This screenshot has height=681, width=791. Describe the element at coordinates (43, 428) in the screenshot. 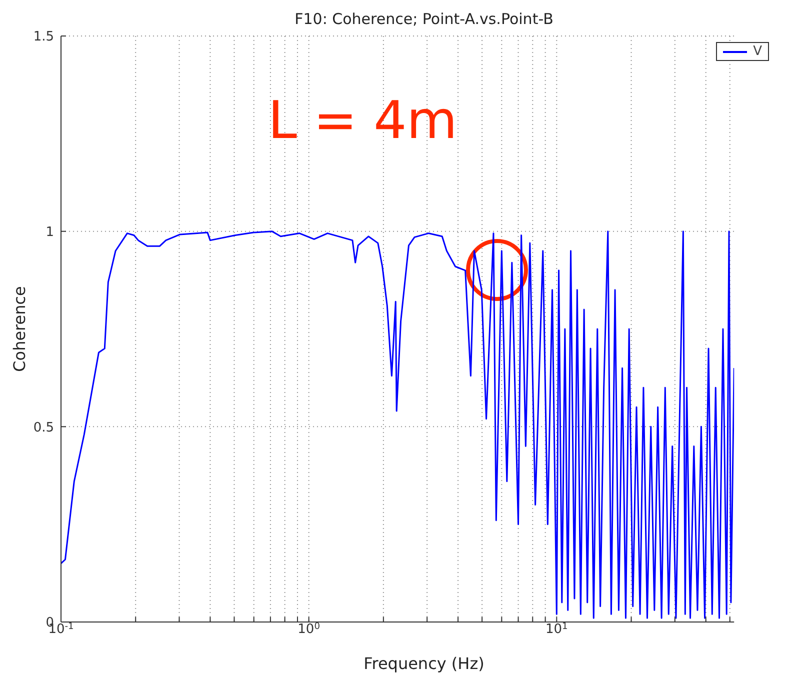

I see `y-tick-label: 0.5` at that location.